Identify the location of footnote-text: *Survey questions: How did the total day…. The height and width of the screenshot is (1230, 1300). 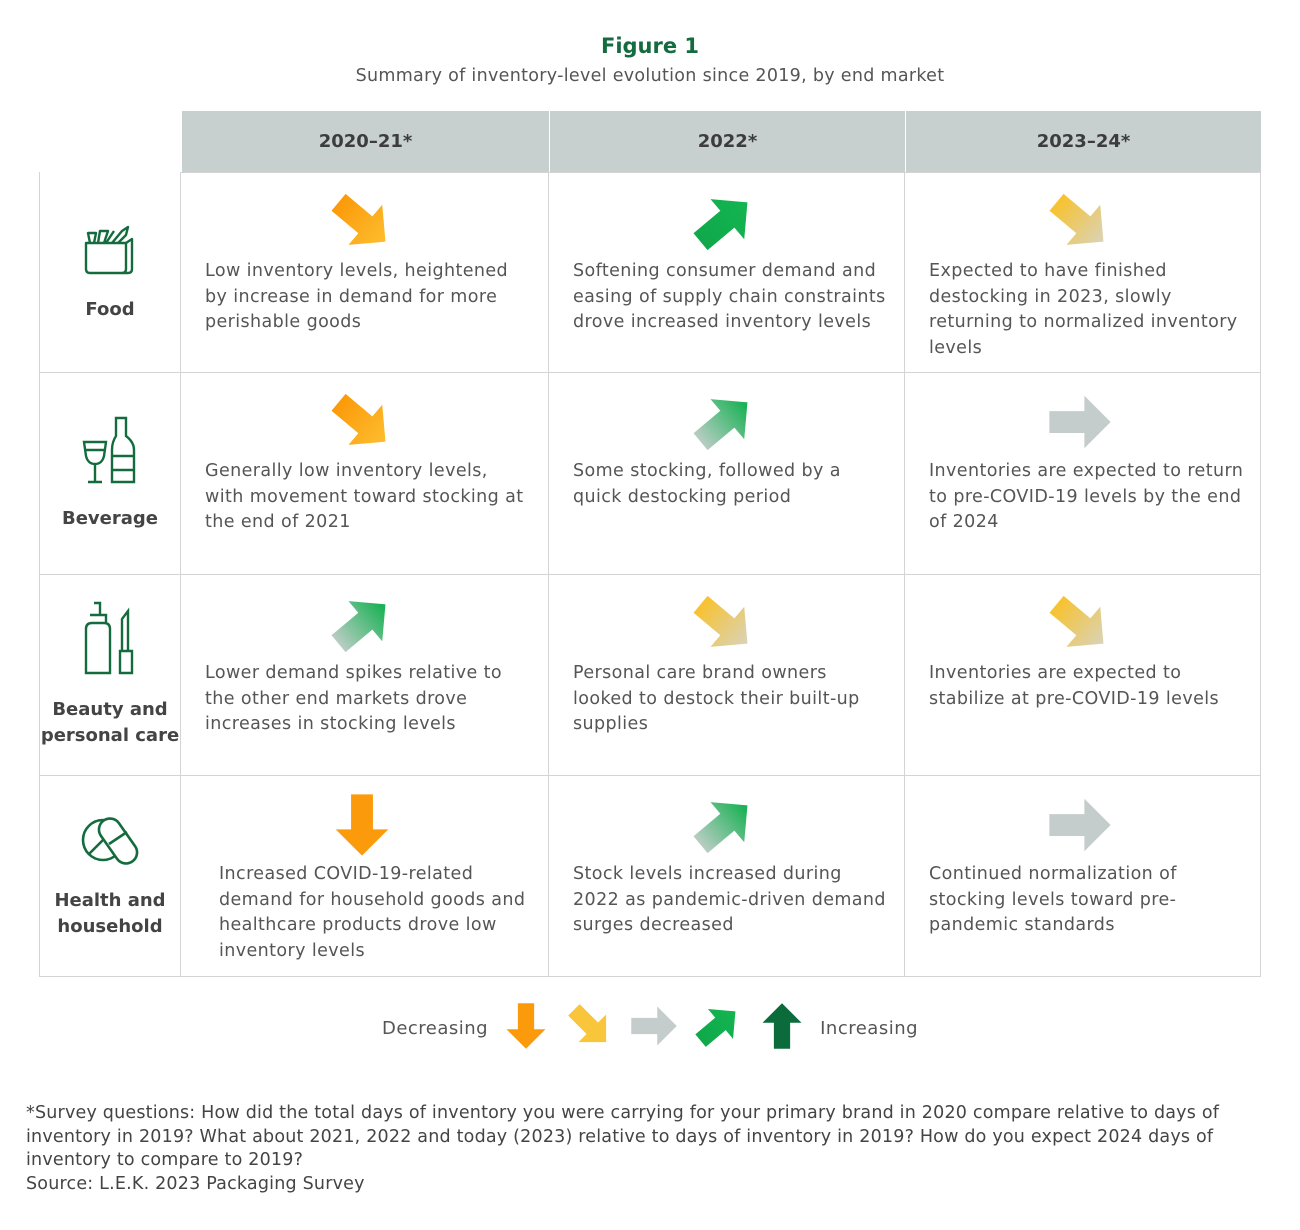
(623, 1136).